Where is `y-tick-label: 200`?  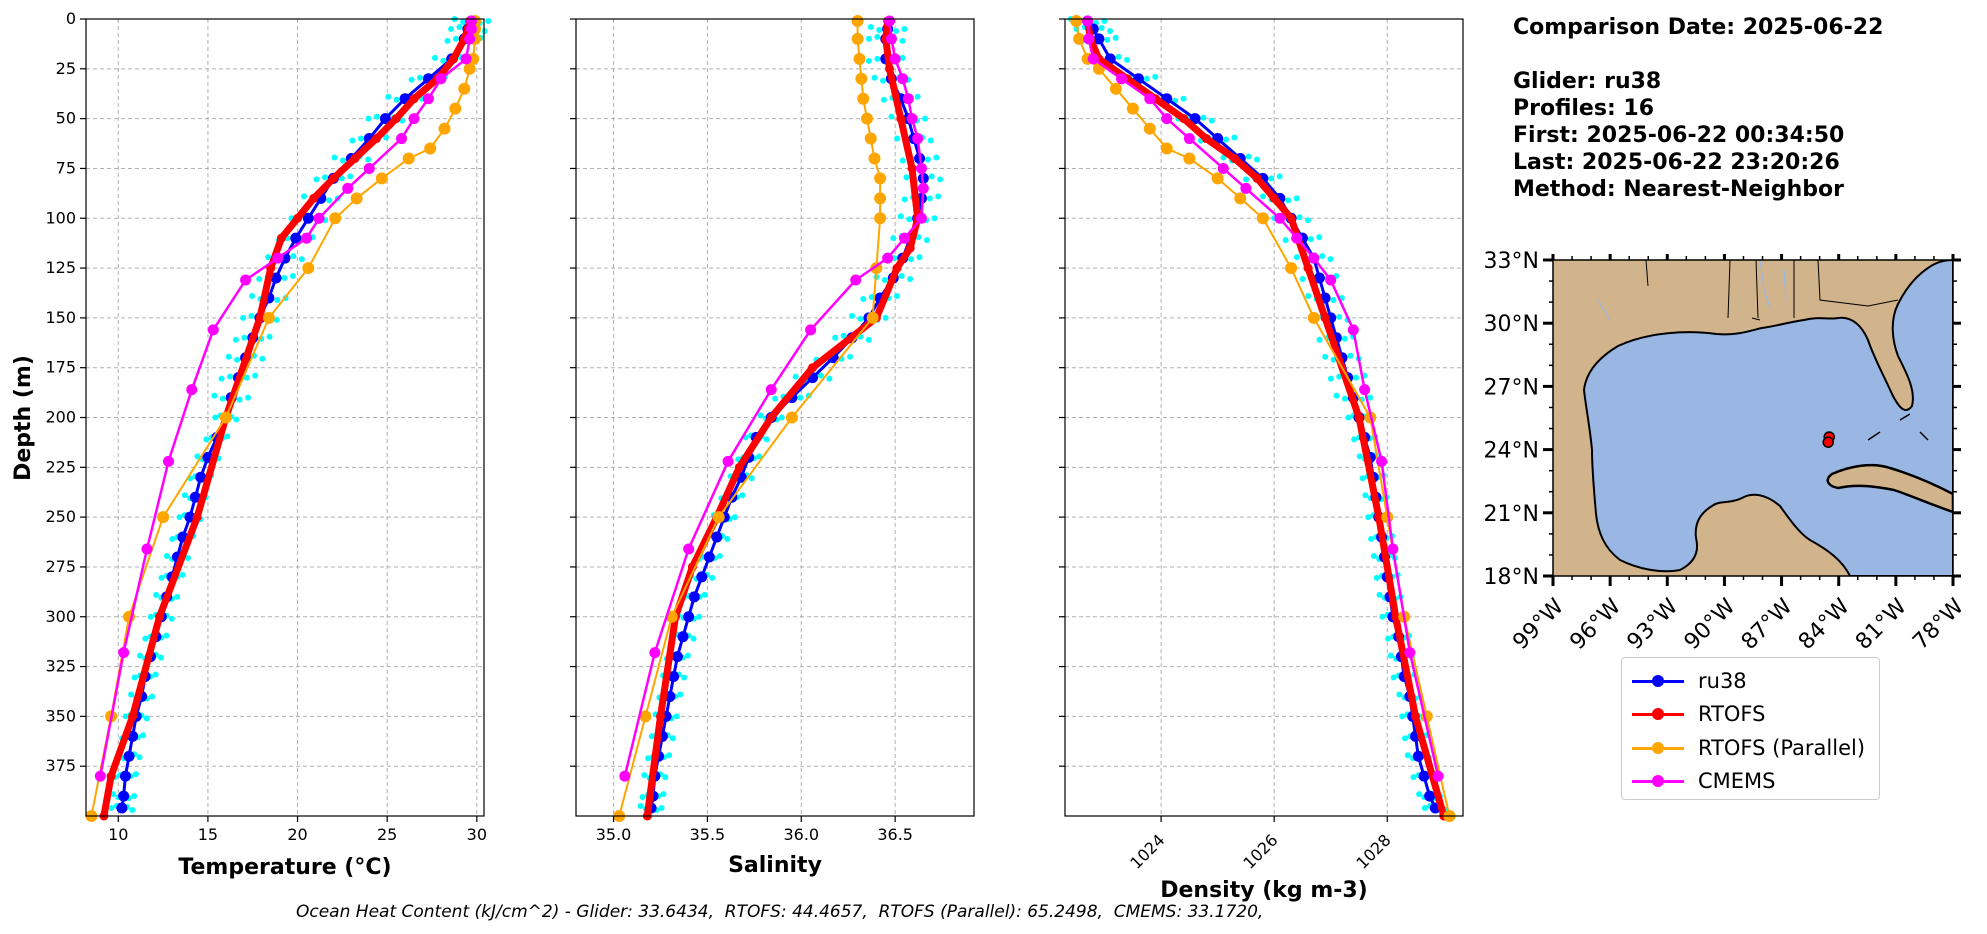 y-tick-label: 200 is located at coordinates (60, 417).